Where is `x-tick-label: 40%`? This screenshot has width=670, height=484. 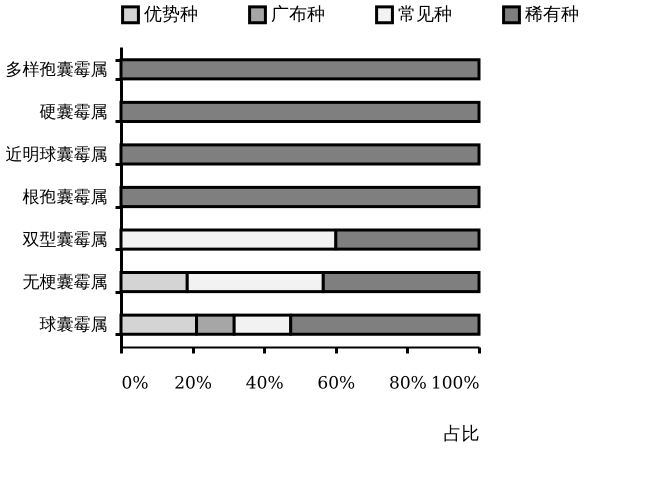
x-tick-label: 40% is located at coordinates (265, 384).